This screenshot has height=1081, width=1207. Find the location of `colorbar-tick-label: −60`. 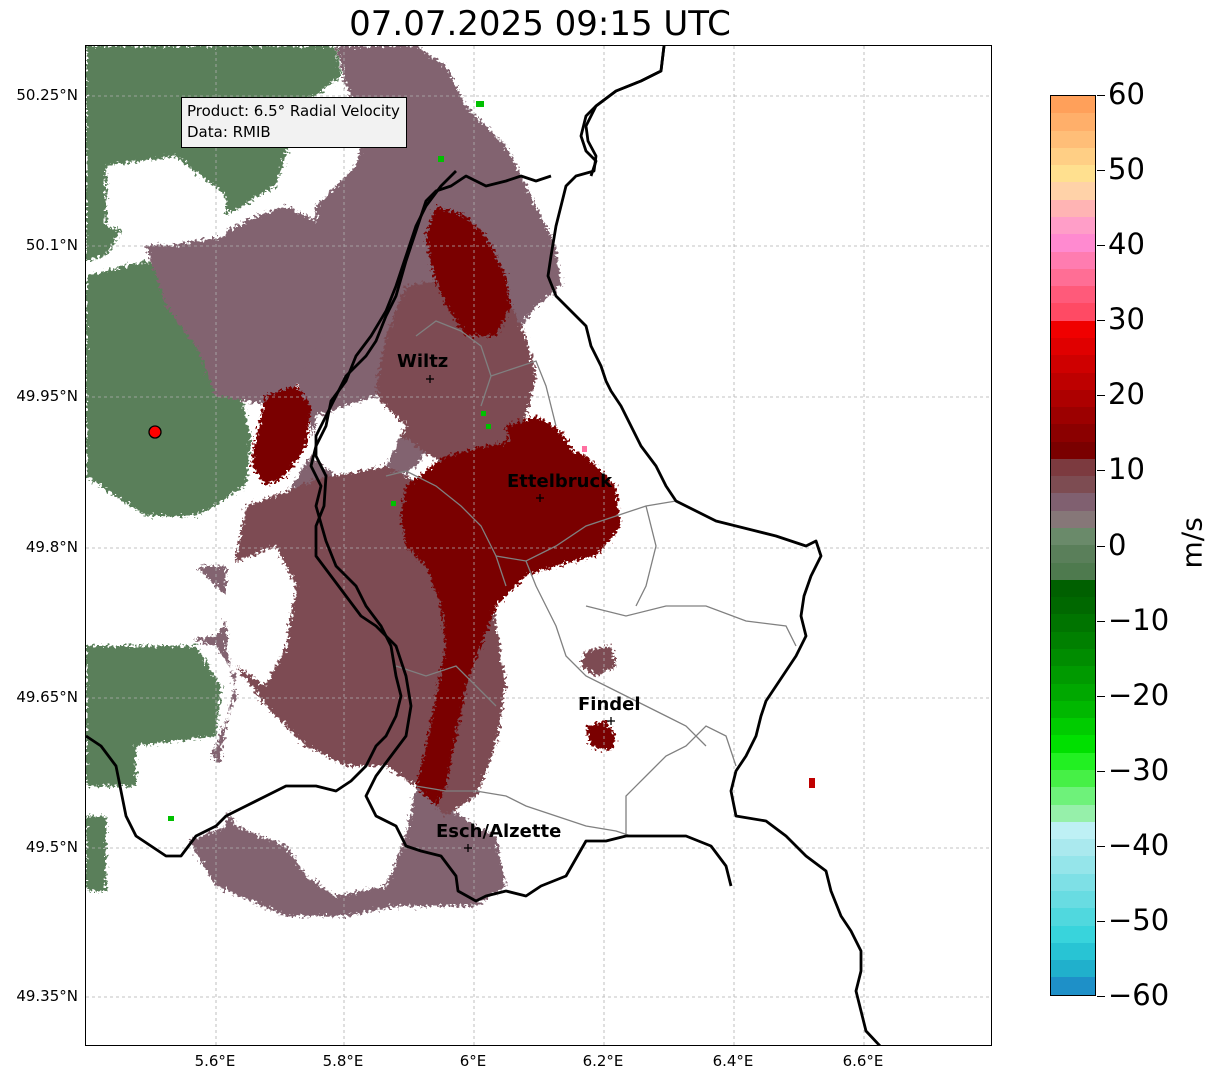

colorbar-tick-label: −60 is located at coordinates (1139, 995).